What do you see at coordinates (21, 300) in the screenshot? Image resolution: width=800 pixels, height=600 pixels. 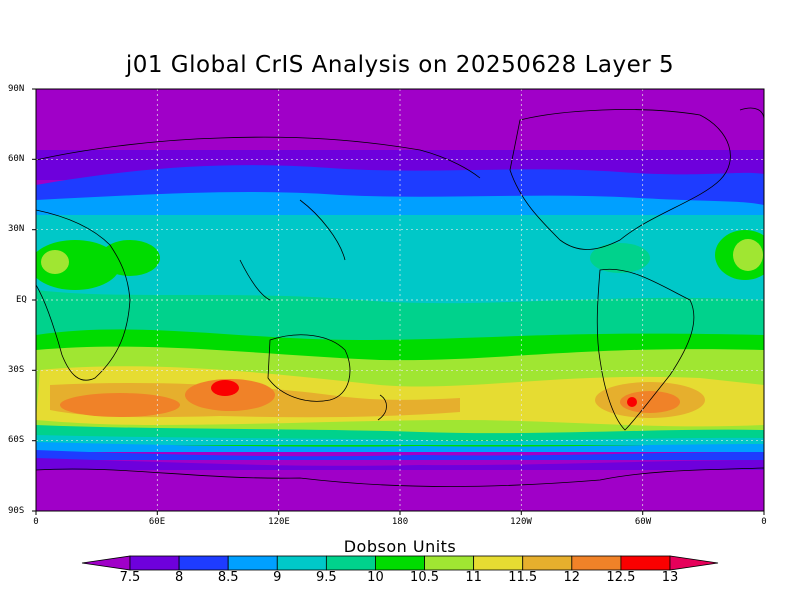 I see `lat-label-eq: EQ` at bounding box center [21, 300].